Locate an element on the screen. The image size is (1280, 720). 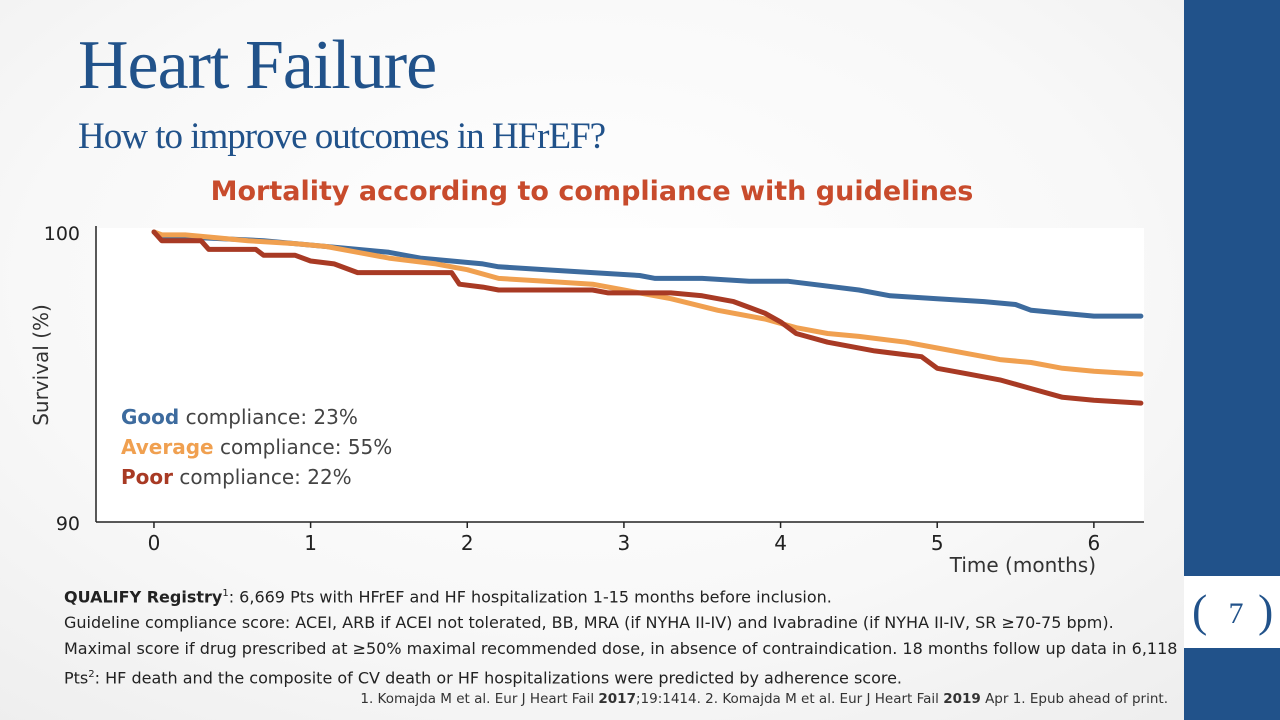
x-tick-label: 0 is located at coordinates (154, 543).